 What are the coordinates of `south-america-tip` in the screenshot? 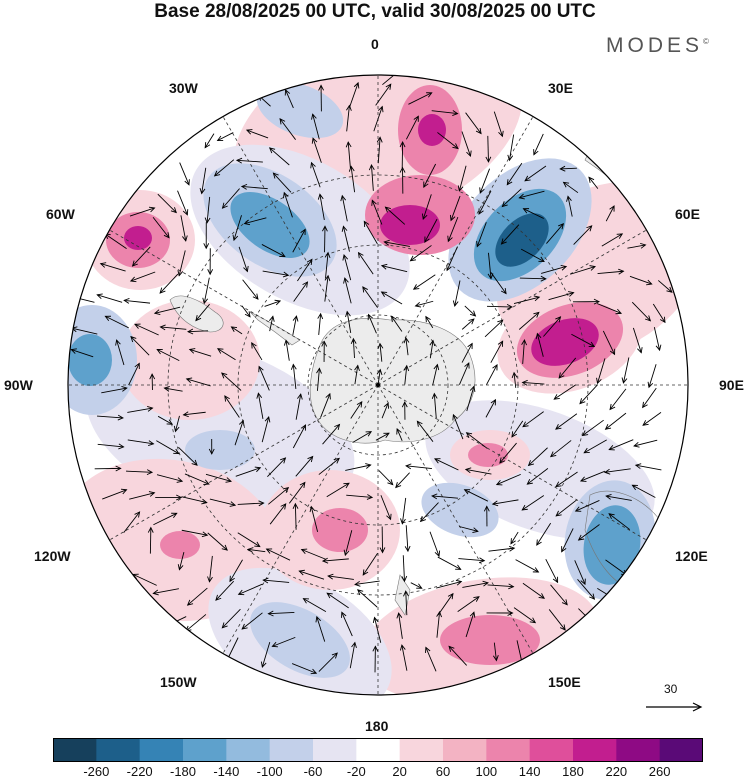 It's located at (196, 314).